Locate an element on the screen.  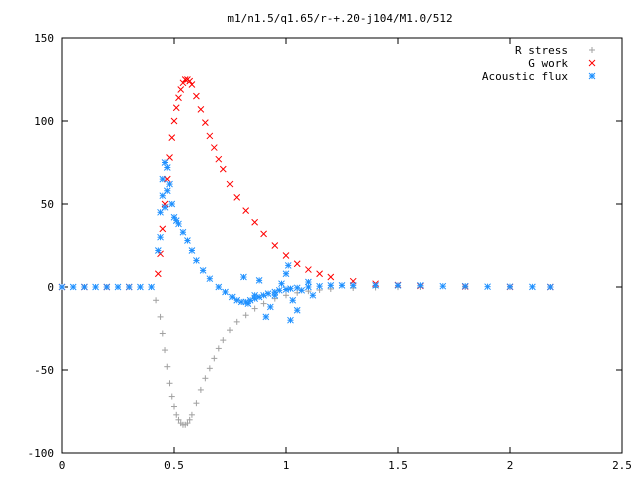
x-tick-label: 0.5 is located at coordinates (174, 465).